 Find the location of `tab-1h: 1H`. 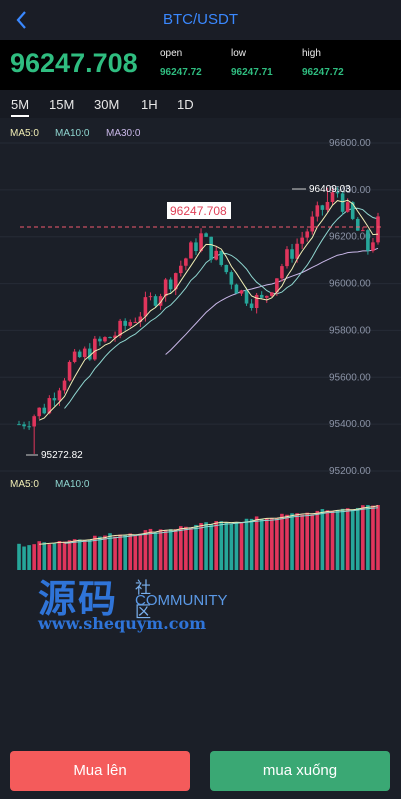

tab-1h: 1H is located at coordinates (149, 104).